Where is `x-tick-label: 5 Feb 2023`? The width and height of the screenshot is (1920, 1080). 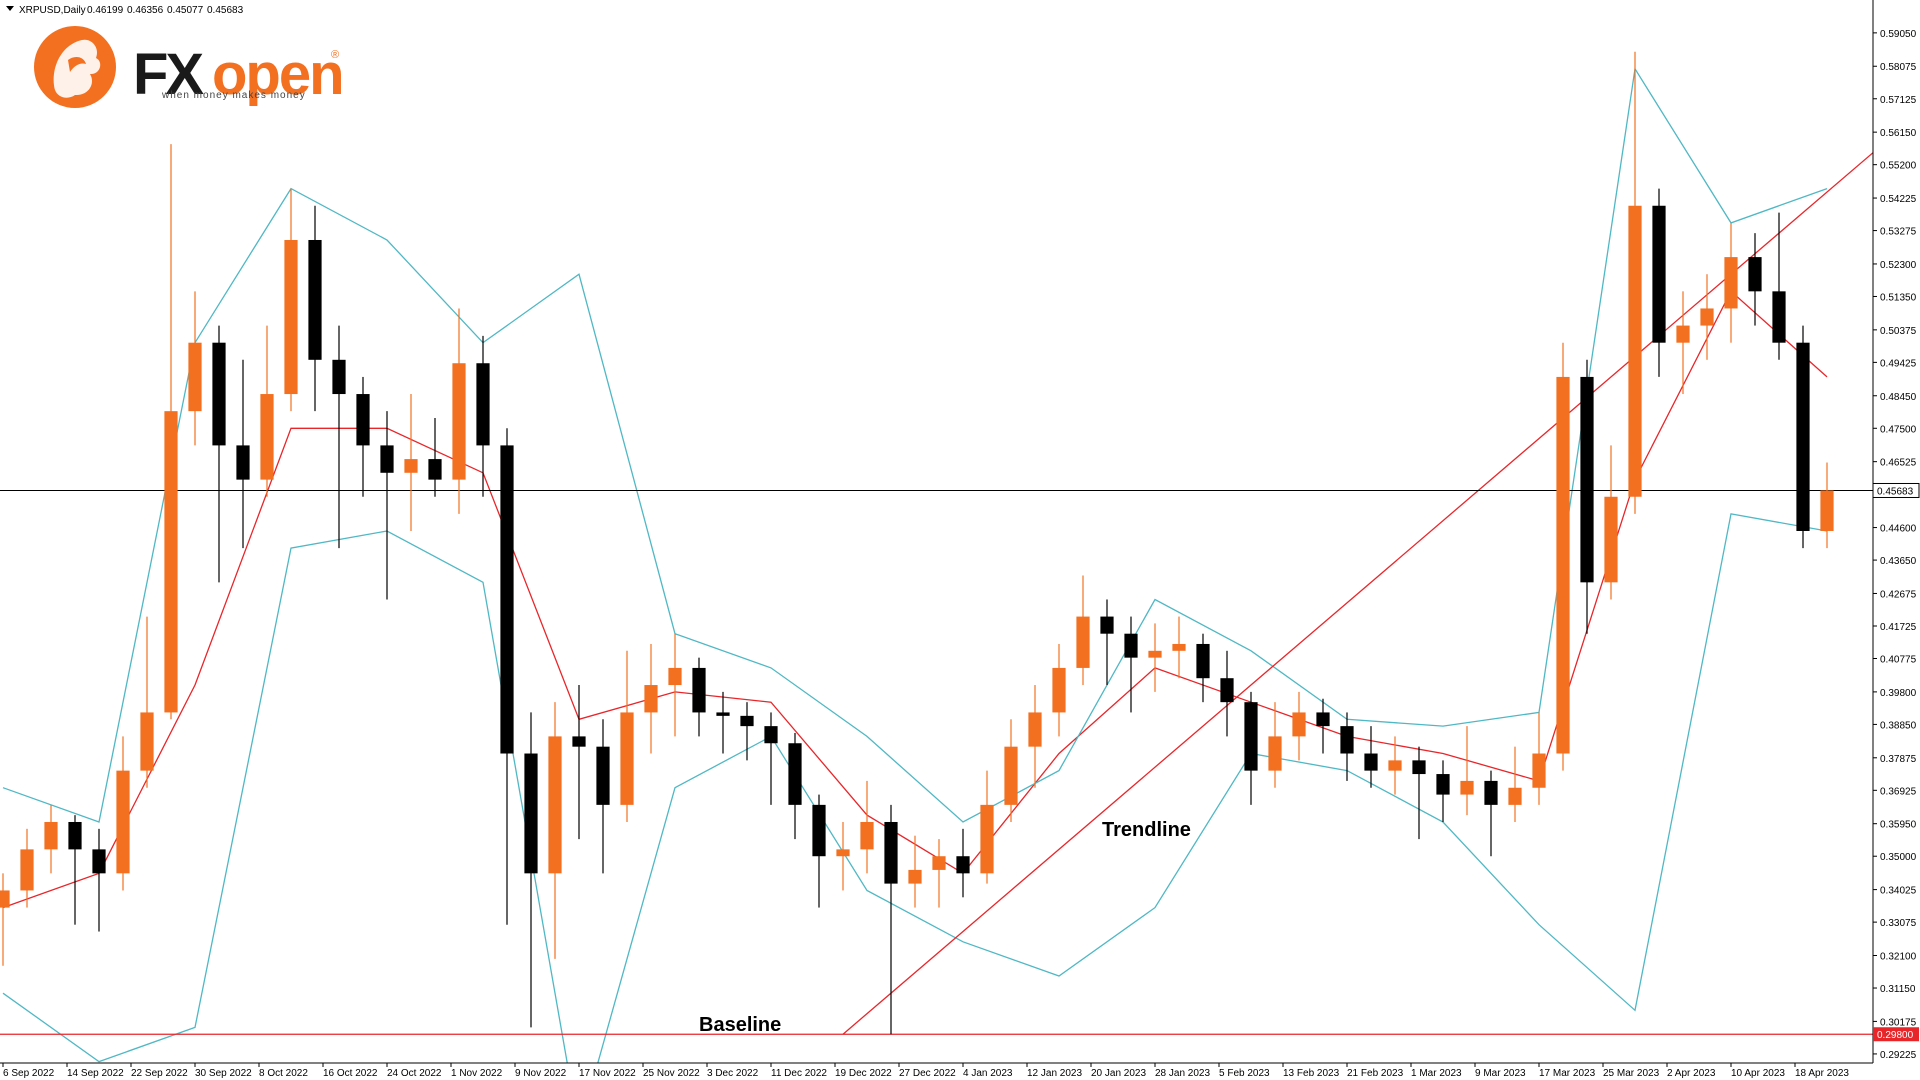
x-tick-label: 5 Feb 2023 is located at coordinates (1244, 1073).